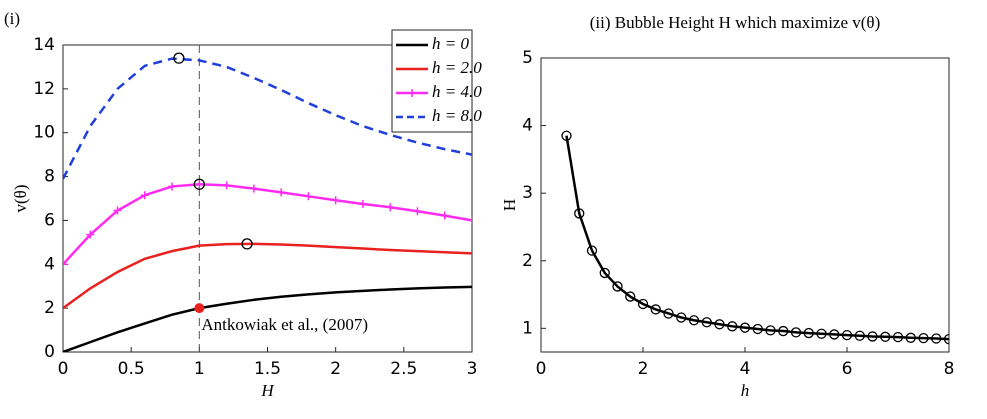  Describe the element at coordinates (450, 43) in the screenshot. I see `legend-label: h = 0` at that location.